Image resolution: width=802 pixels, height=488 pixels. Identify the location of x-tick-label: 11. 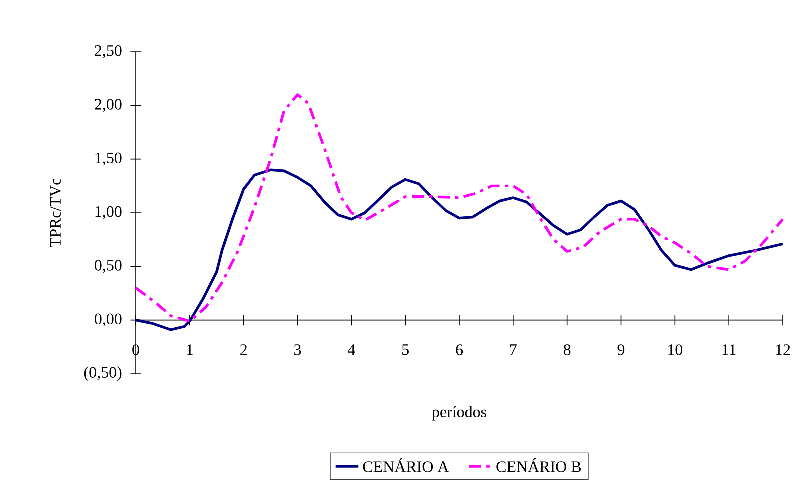
(729, 350).